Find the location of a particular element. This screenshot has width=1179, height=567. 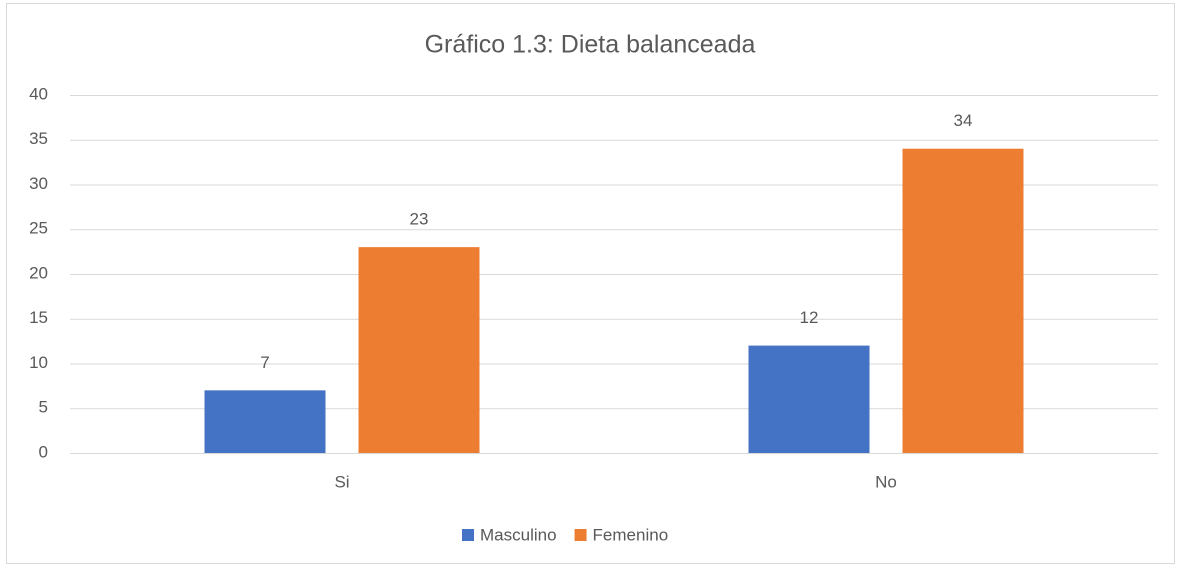

x-tick-label: Si is located at coordinates (341, 481).